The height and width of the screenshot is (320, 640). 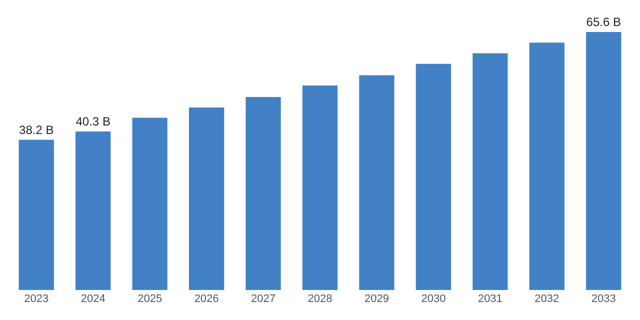 What do you see at coordinates (433, 299) in the screenshot?
I see `x-tick-label: 2030` at bounding box center [433, 299].